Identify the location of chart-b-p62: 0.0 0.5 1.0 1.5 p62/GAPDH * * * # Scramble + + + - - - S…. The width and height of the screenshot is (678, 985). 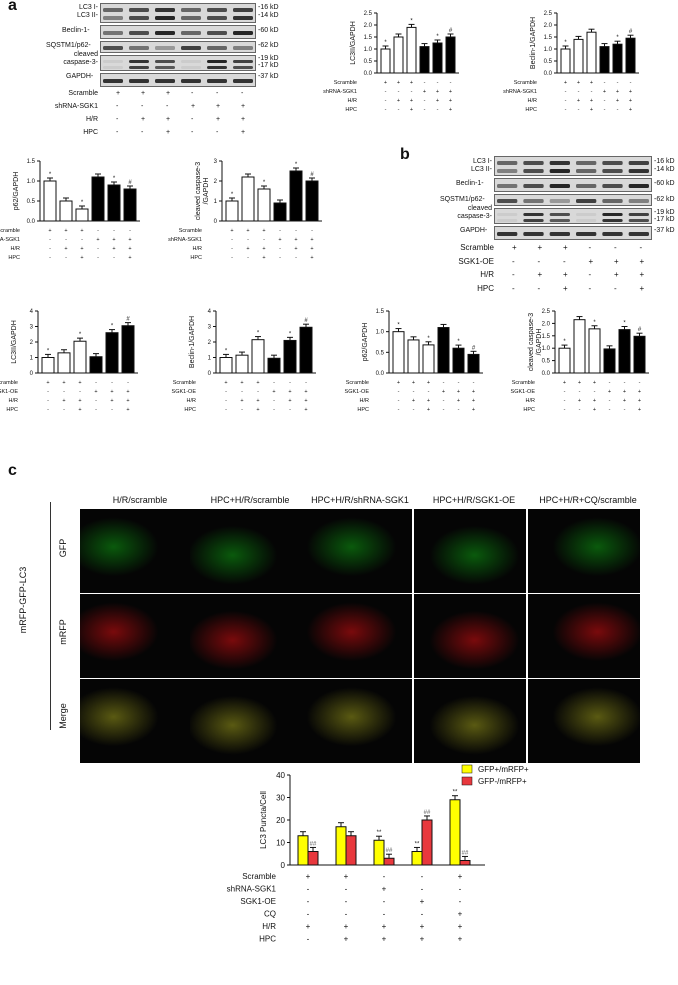
(414, 361).